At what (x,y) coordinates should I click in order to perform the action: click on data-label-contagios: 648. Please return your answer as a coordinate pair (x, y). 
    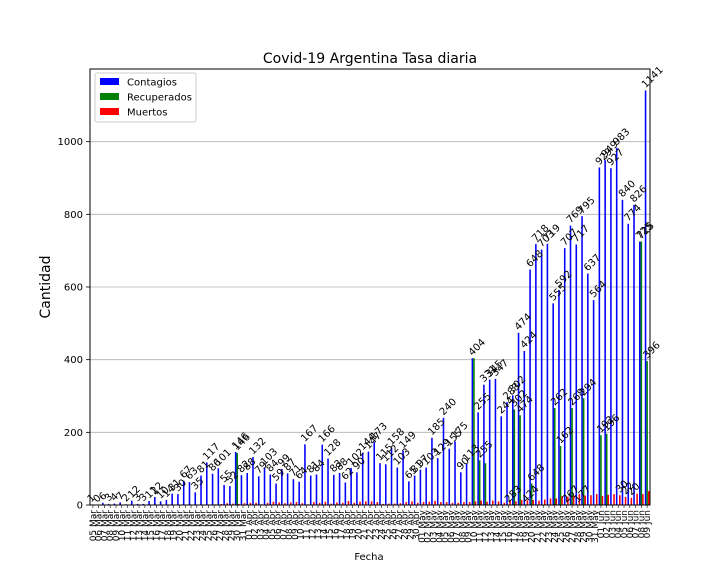
    Looking at the image, I should click on (534, 258).